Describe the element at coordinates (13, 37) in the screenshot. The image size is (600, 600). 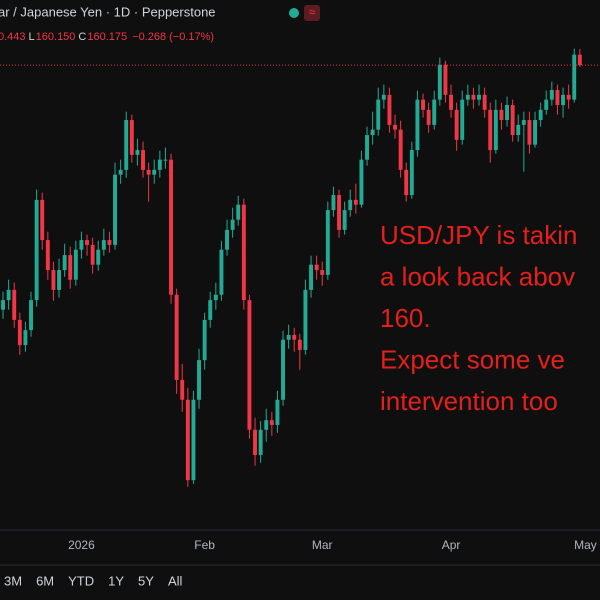
I see `legend-text: 0.443` at that location.